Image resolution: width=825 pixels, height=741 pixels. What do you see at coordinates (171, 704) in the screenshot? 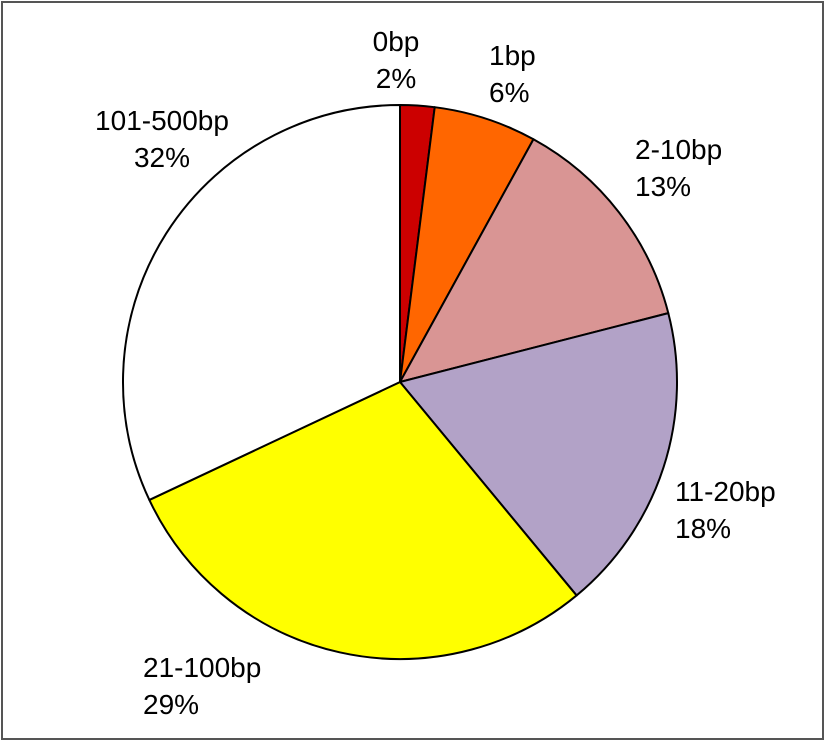
I see `slice-percent-21-100bp: 29%` at bounding box center [171, 704].